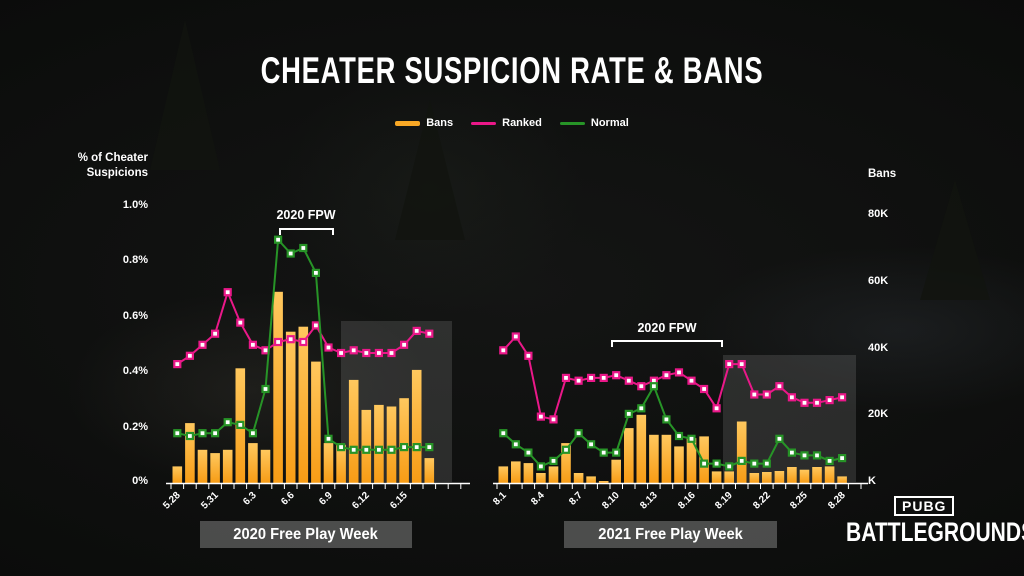 The image size is (1024, 576). Describe the element at coordinates (440, 123) in the screenshot. I see `legend-label: Bans` at that location.